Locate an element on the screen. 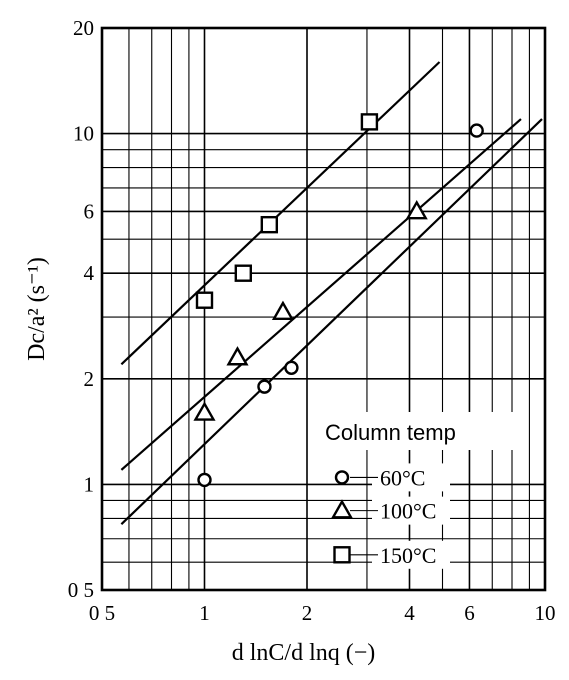 This screenshot has width=569, height=680. y-tick-label: 4 is located at coordinates (89, 273).